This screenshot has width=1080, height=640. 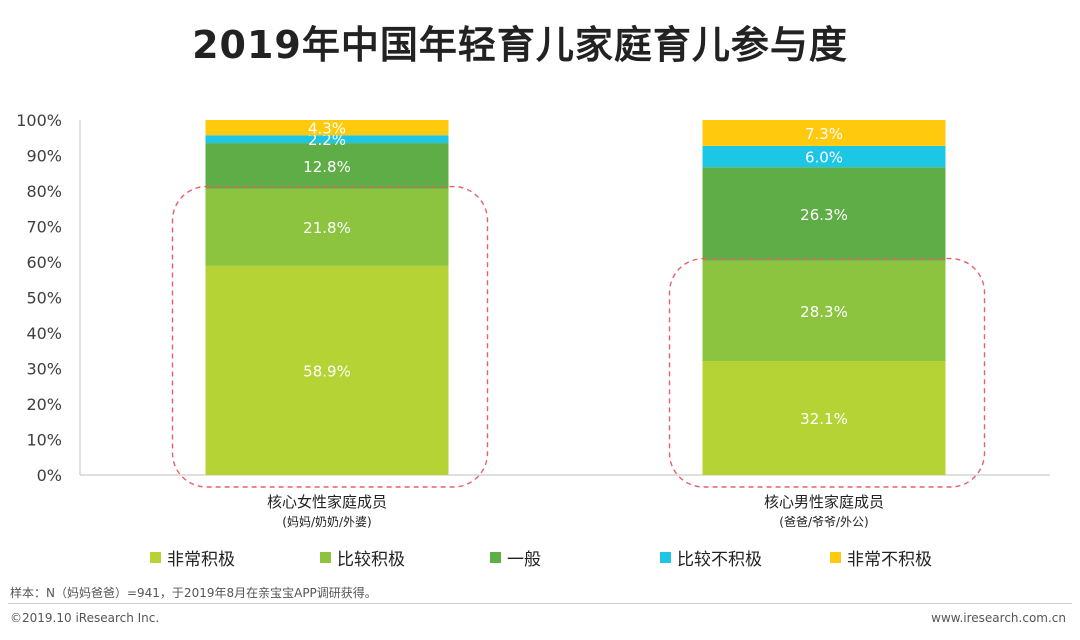 I want to click on y-tick-label: 60%, so click(x=44, y=262).